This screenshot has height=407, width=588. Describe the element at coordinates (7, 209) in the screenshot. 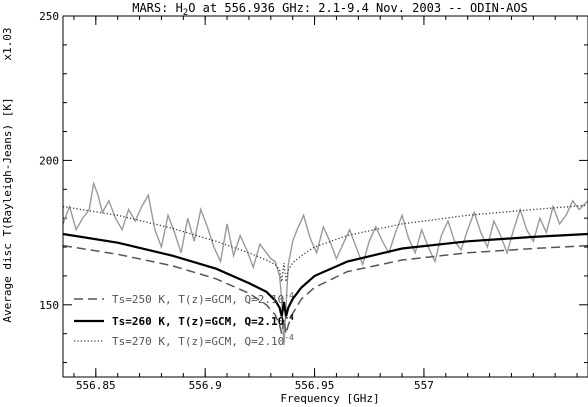

I see `y-axis-label: Average disc T(Rayleigh-Jeans) [K]` at that location.